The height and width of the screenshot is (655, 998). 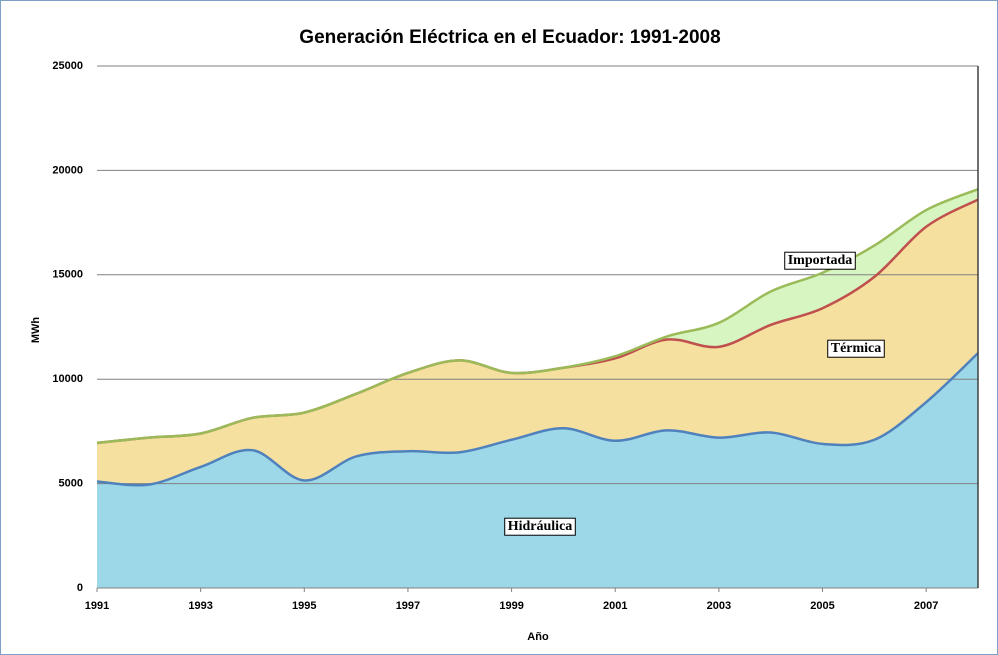 I want to click on series-label: Hidráulica, so click(x=540, y=526).